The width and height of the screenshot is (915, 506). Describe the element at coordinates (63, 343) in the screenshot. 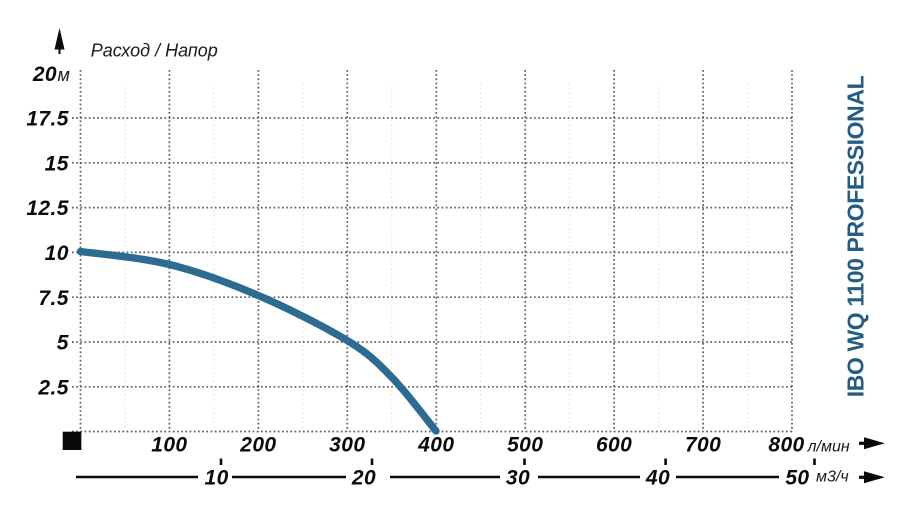

I see `svg-text: 5` at that location.